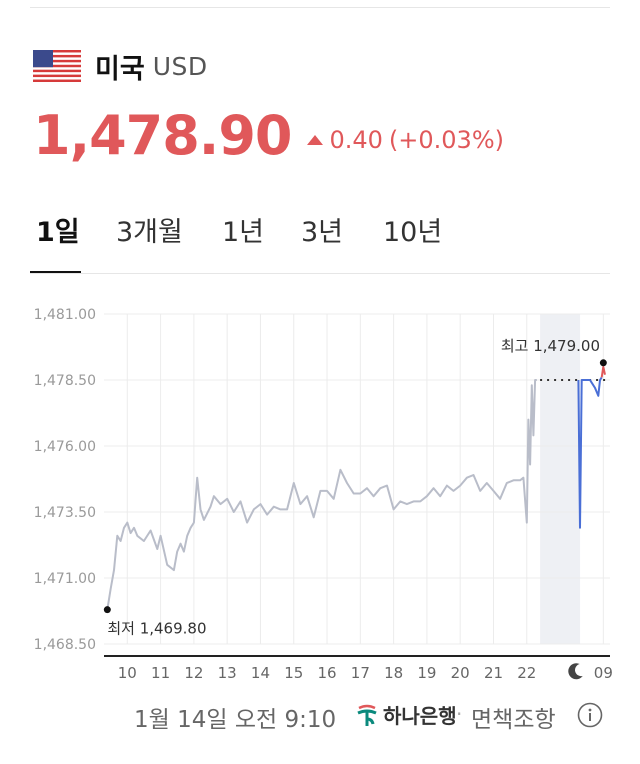 This screenshot has width=640, height=764. I want to click on y-tick-label: 1,468.50, so click(65, 645).